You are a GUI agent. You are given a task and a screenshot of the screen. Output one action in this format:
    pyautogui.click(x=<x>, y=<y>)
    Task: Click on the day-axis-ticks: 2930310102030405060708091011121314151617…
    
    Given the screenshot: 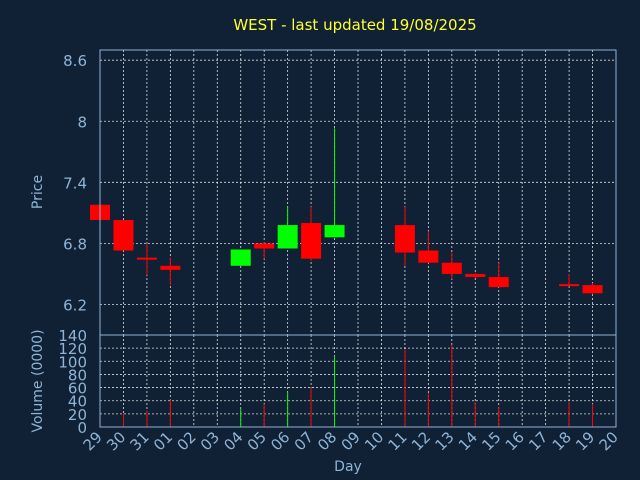 What is the action you would take?
    pyautogui.click(x=351, y=441)
    